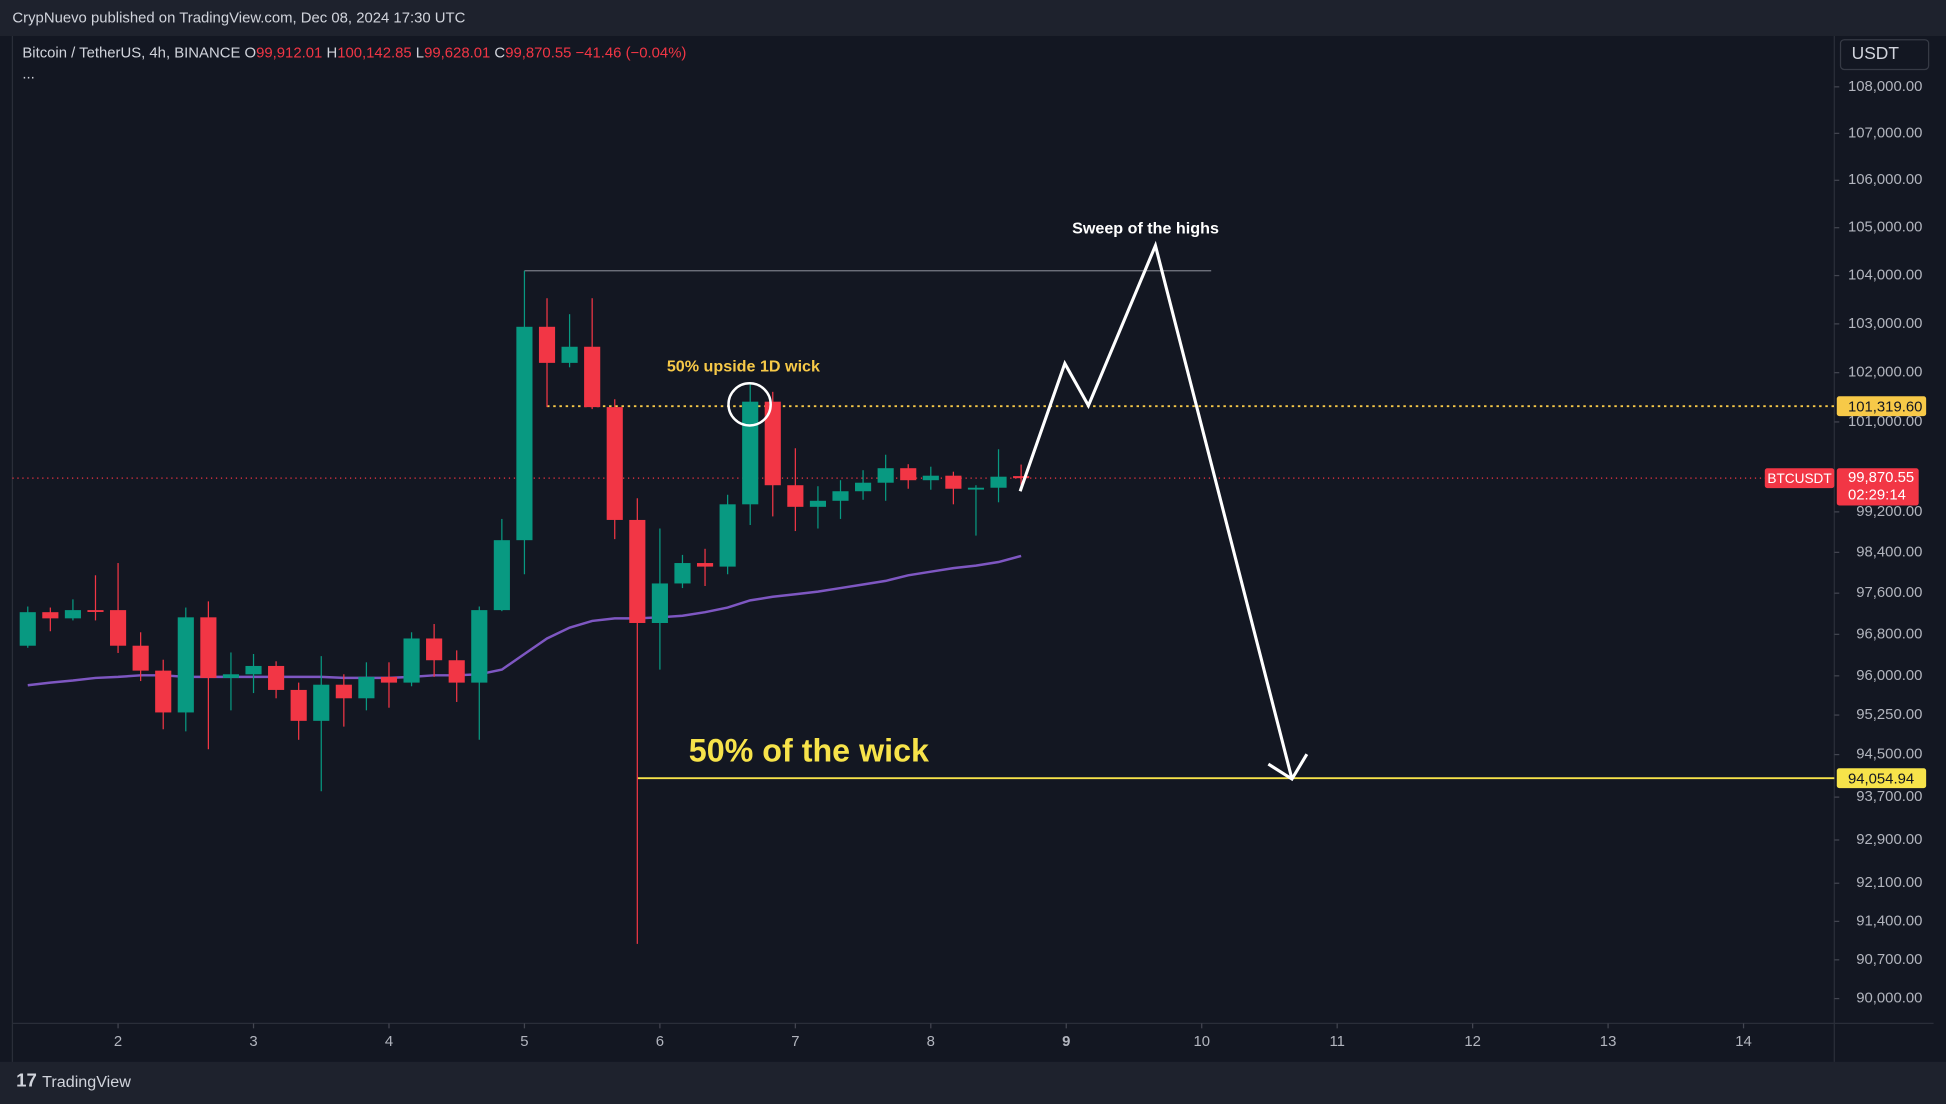 The width and height of the screenshot is (1946, 1104). What do you see at coordinates (389, 1042) in the screenshot?
I see `x-tick-label: 4` at bounding box center [389, 1042].